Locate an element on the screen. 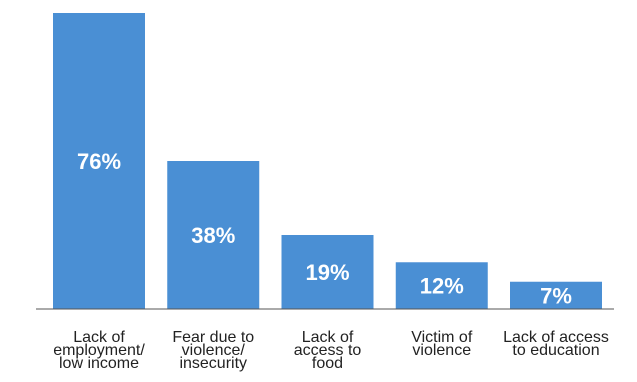 The image size is (637, 382). value-label-4: 7% is located at coordinates (556, 295).